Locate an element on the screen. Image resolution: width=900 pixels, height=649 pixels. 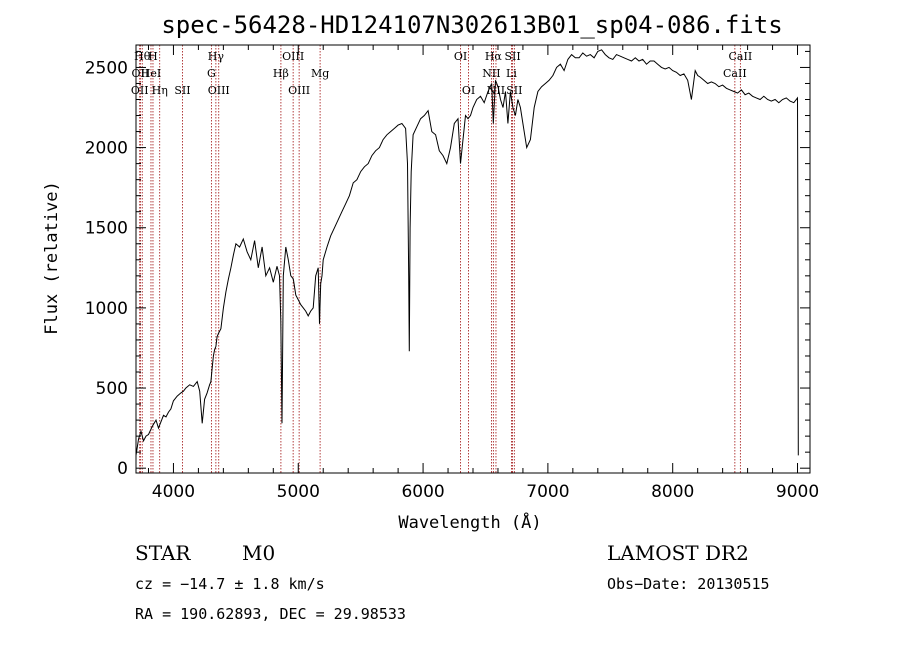
obs-date: Obs−Date: 20130515 is located at coordinates (688, 584).